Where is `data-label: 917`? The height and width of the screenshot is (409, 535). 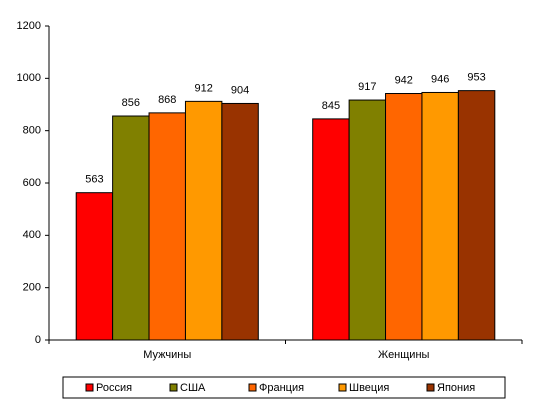 data-label: 917 is located at coordinates (367, 87).